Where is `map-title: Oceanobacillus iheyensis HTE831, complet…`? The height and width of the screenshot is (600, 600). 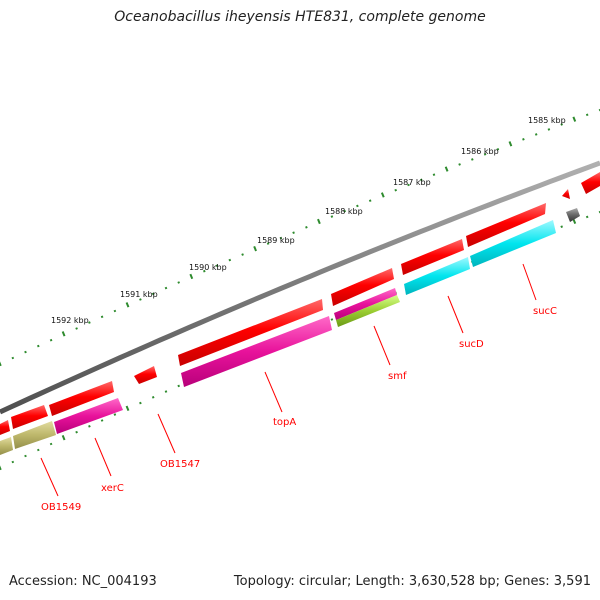 map-title: Oceanobacillus iheyensis HTE831, complet… is located at coordinates (300, 17).